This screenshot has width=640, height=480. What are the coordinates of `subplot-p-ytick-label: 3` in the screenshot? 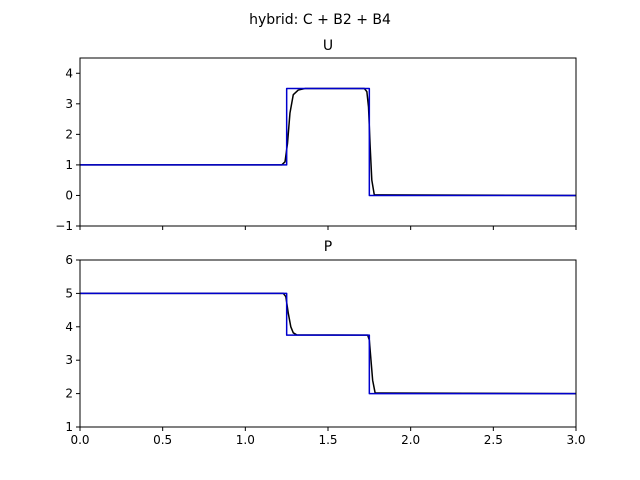 It's located at (69, 360).